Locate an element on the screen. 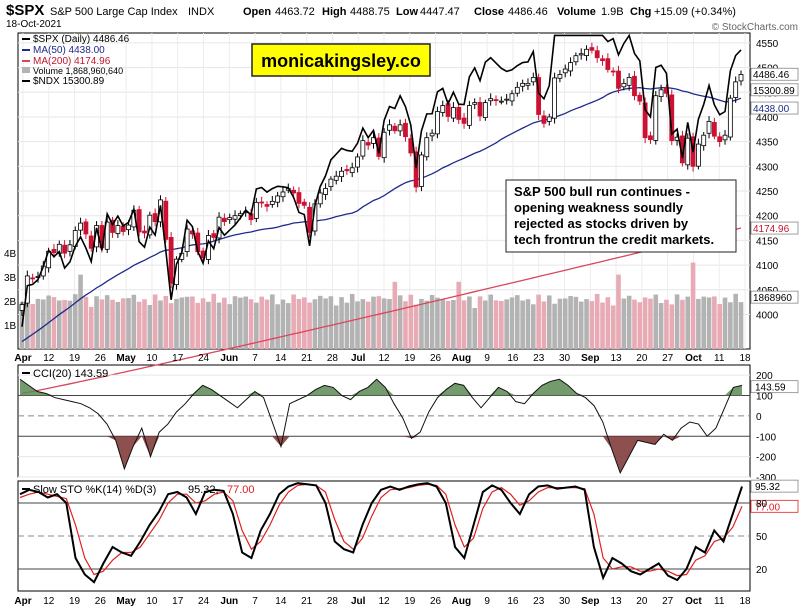 The image size is (803, 609). date-tick-label-bottom: May is located at coordinates (126, 601).